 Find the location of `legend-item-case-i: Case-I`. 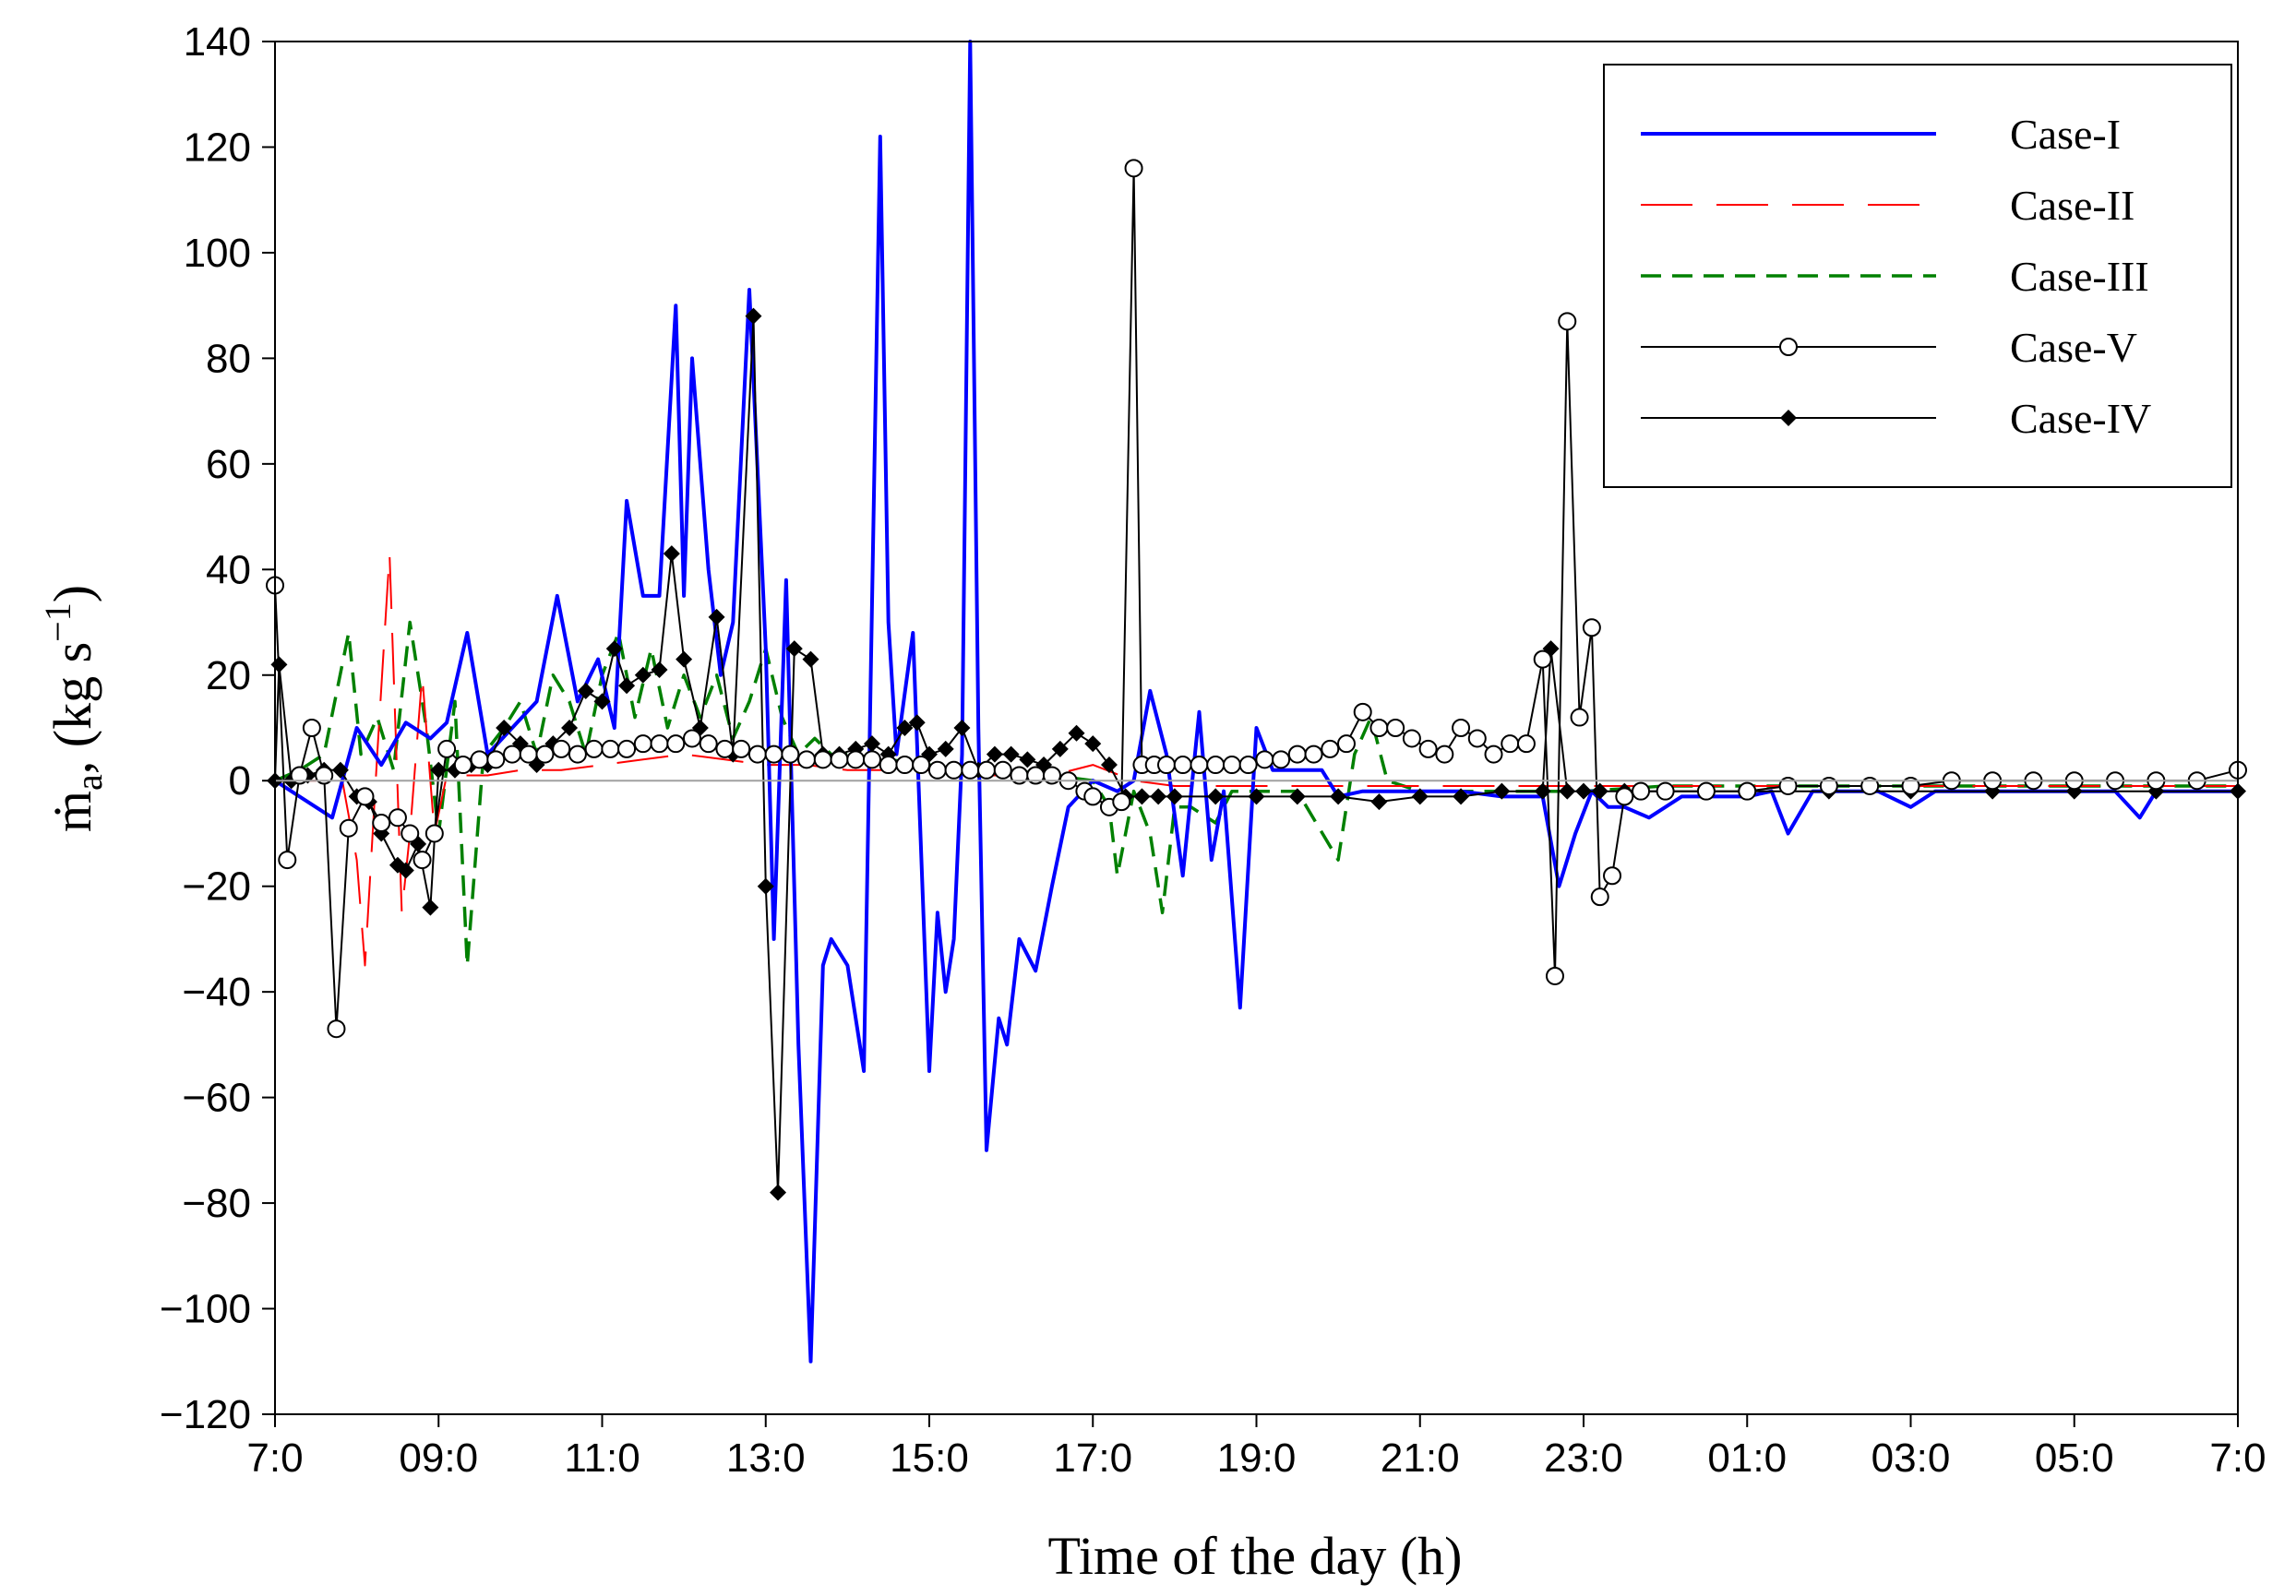

legend-item-case-i: Case-I is located at coordinates (1881, 134).